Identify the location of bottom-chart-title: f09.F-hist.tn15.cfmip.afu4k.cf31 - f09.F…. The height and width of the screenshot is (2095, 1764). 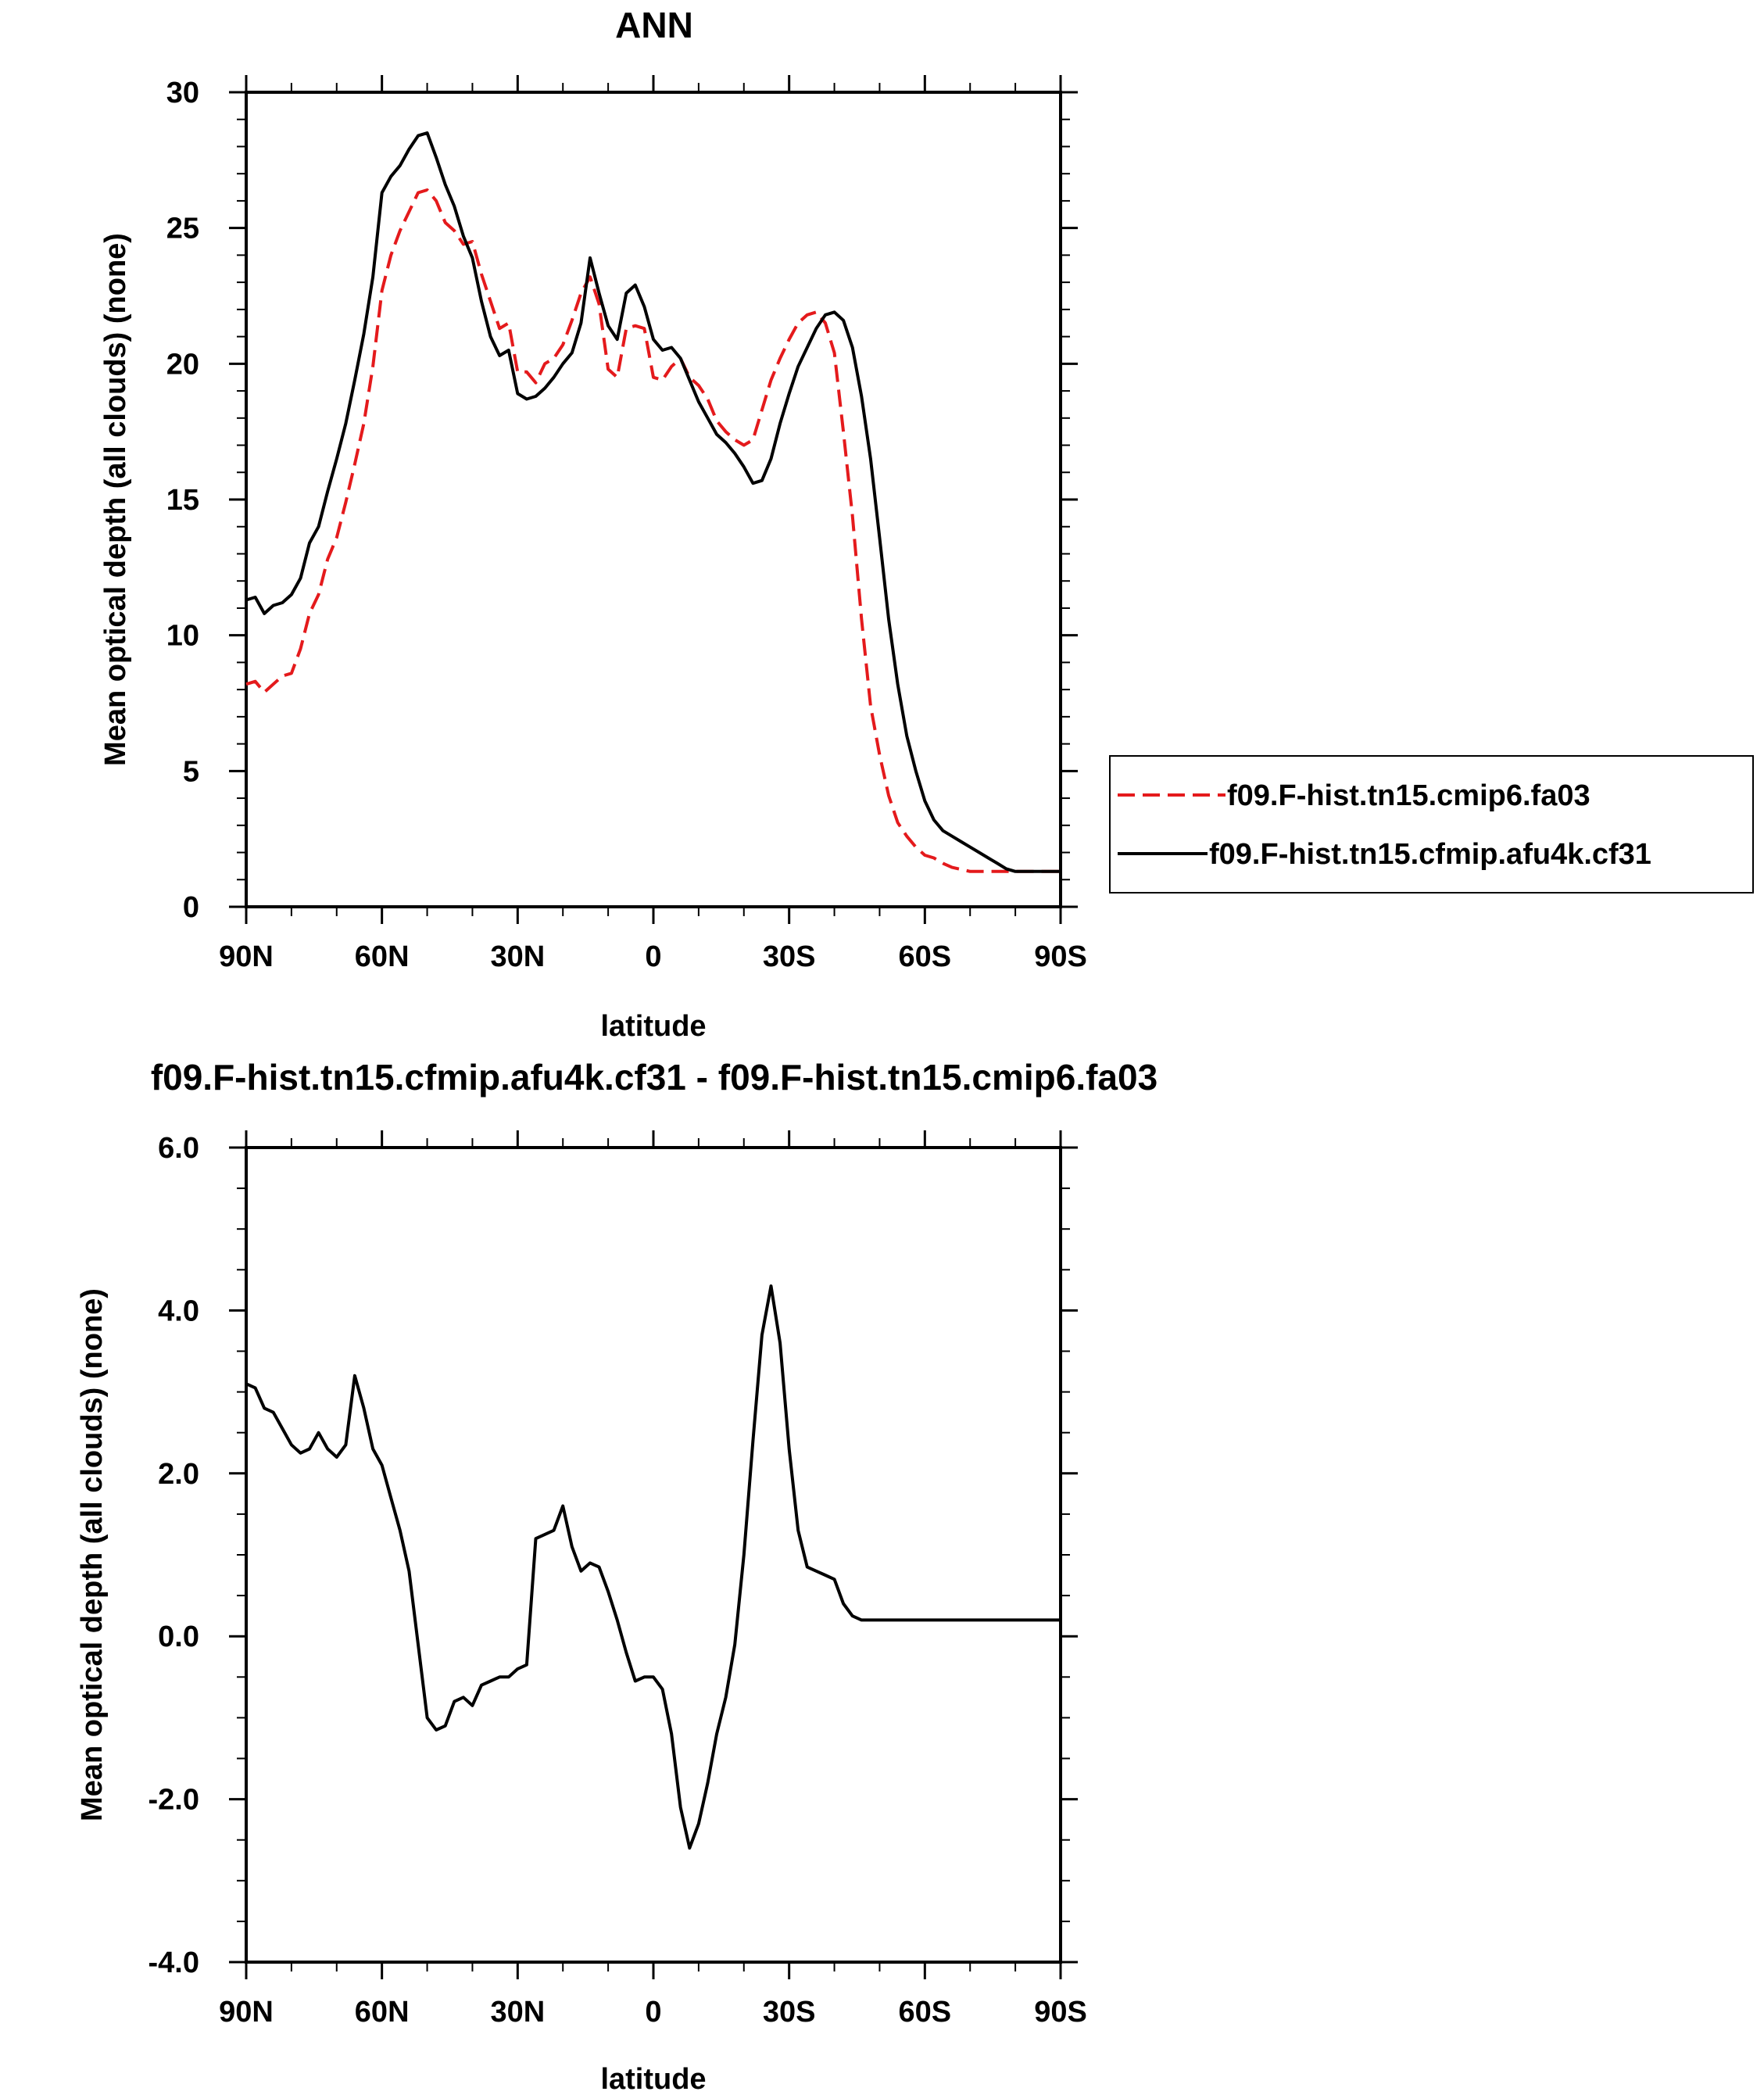
(654, 1077).